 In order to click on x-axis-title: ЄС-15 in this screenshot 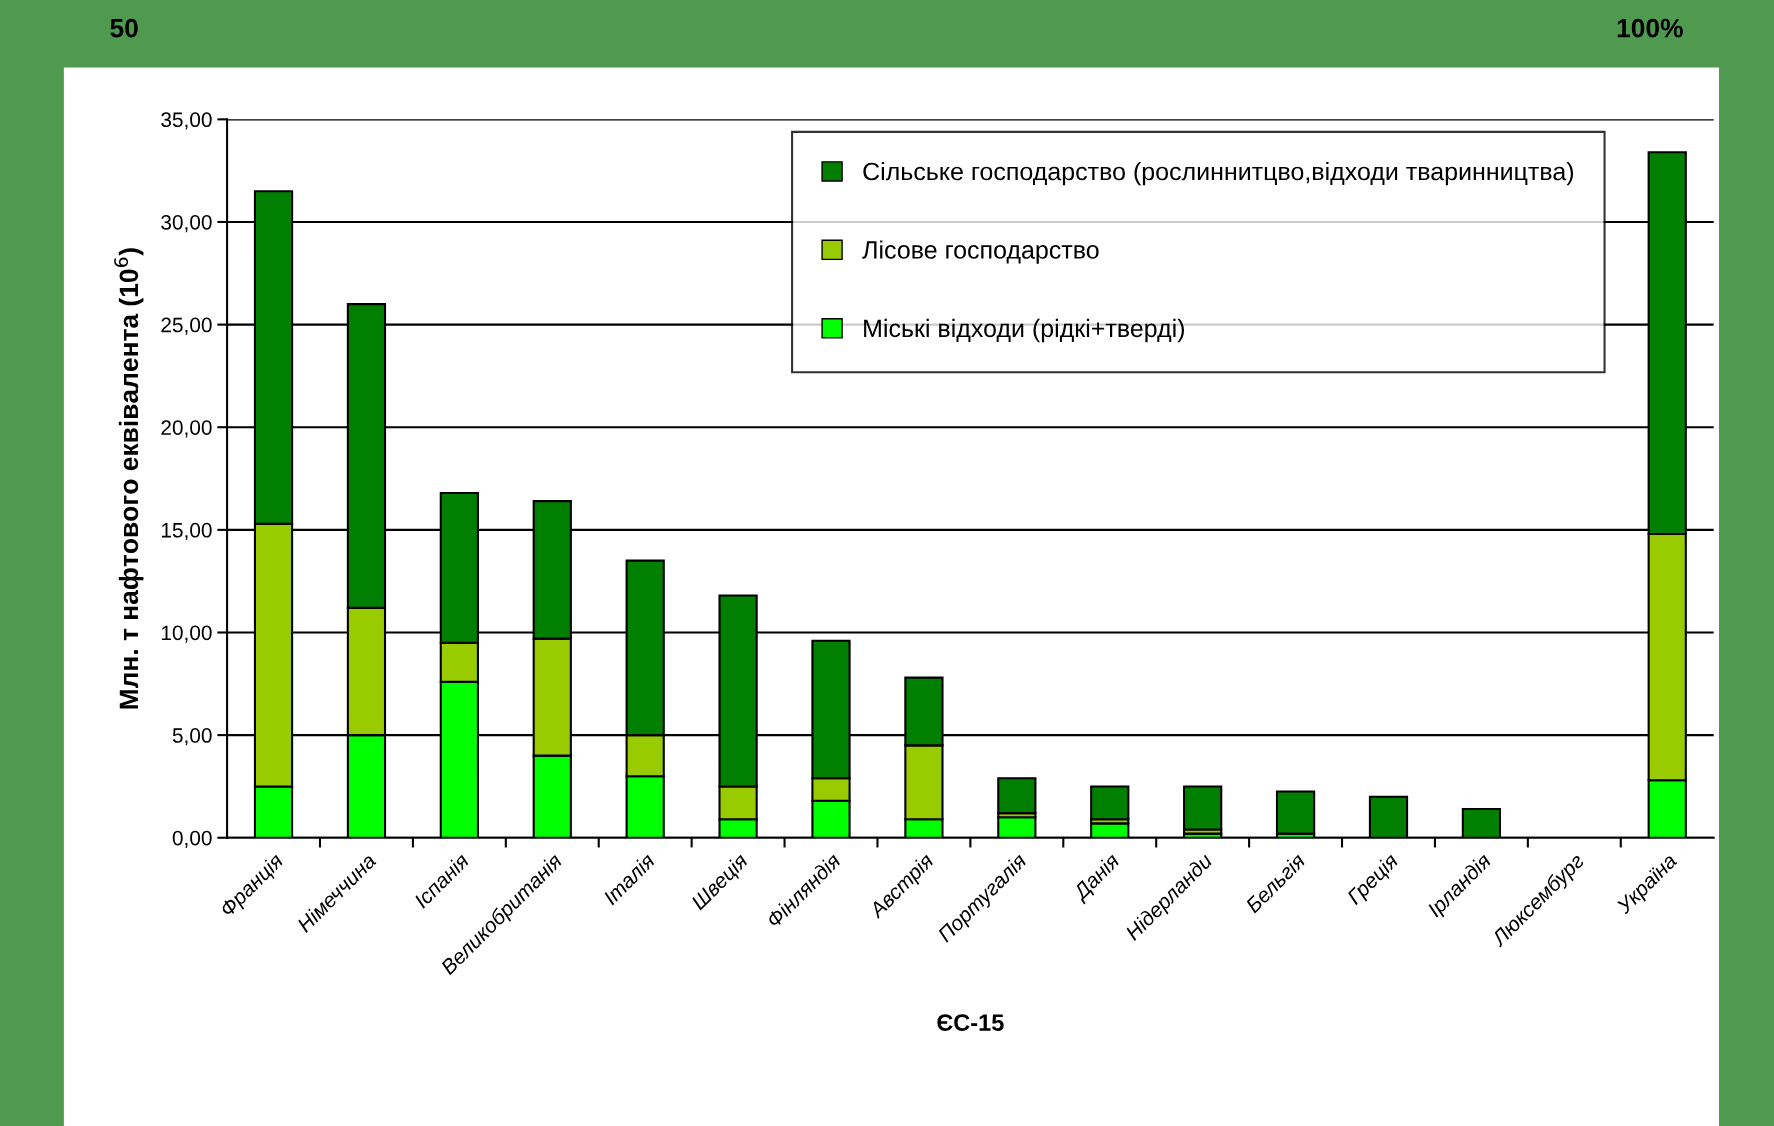, I will do `click(970, 1022)`.